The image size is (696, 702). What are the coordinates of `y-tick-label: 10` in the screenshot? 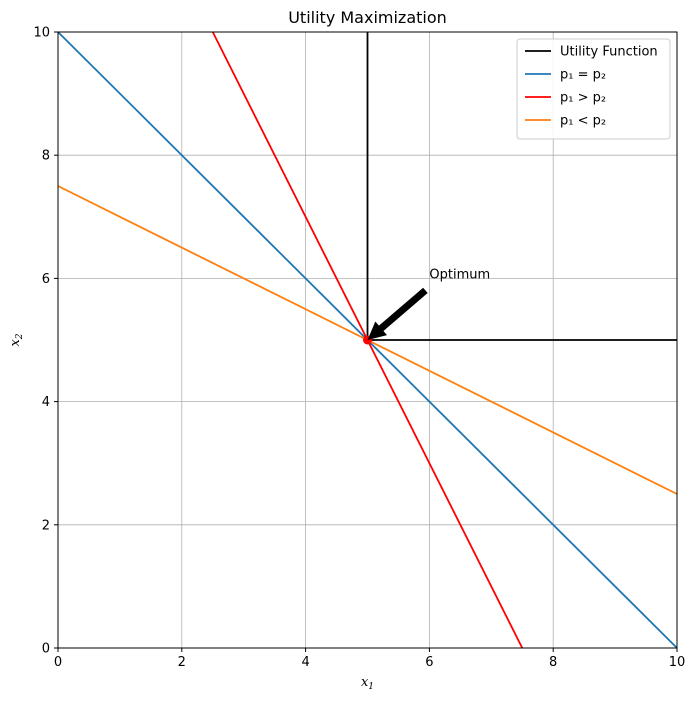 It's located at (41, 33).